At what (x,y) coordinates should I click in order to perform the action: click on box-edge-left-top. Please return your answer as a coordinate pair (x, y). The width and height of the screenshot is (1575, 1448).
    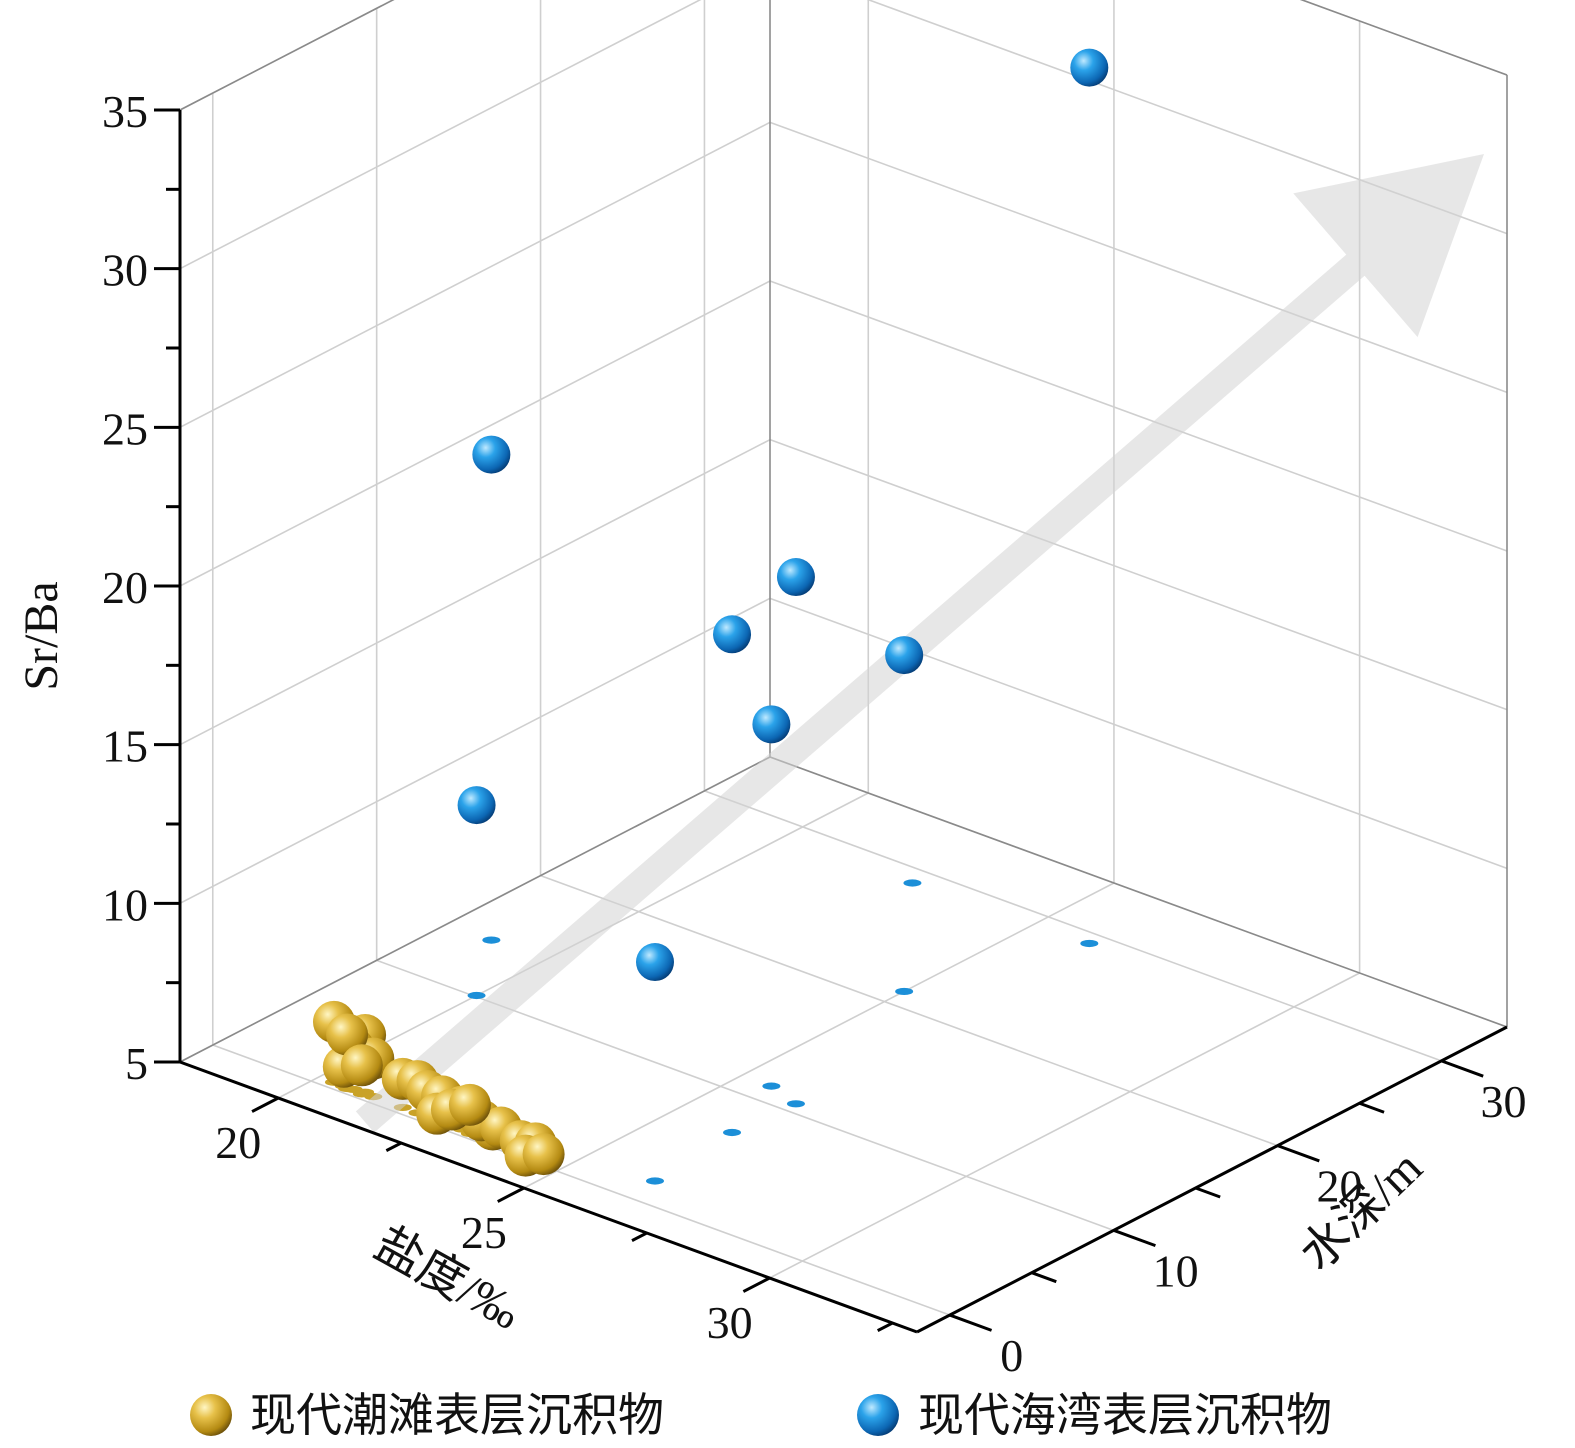
    Looking at the image, I should click on (287, 55).